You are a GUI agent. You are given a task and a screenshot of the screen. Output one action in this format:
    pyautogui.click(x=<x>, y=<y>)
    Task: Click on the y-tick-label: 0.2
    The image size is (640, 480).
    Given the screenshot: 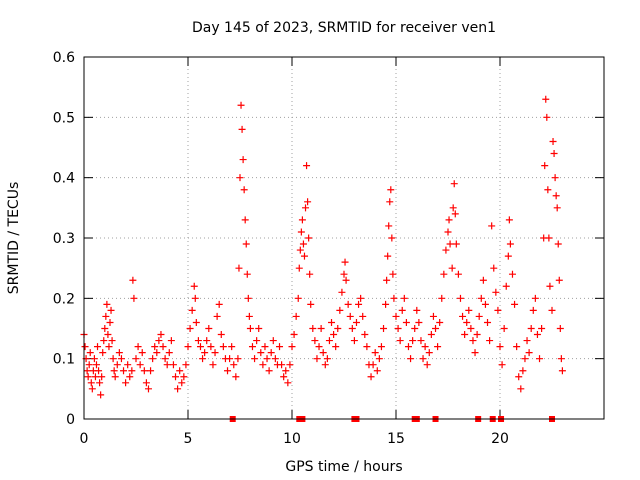 What is the action you would take?
    pyautogui.click(x=64, y=299)
    